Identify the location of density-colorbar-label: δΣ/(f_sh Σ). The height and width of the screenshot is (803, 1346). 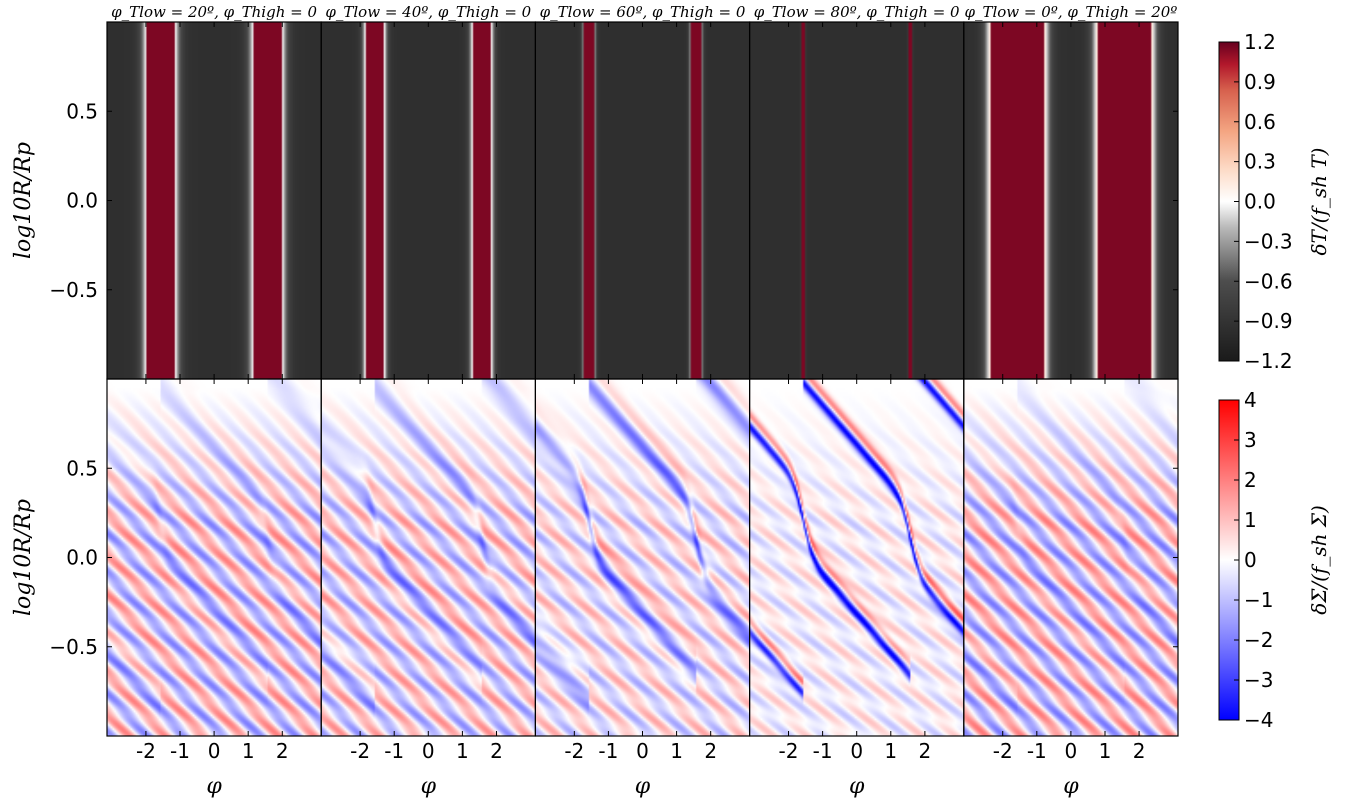
(1319, 560).